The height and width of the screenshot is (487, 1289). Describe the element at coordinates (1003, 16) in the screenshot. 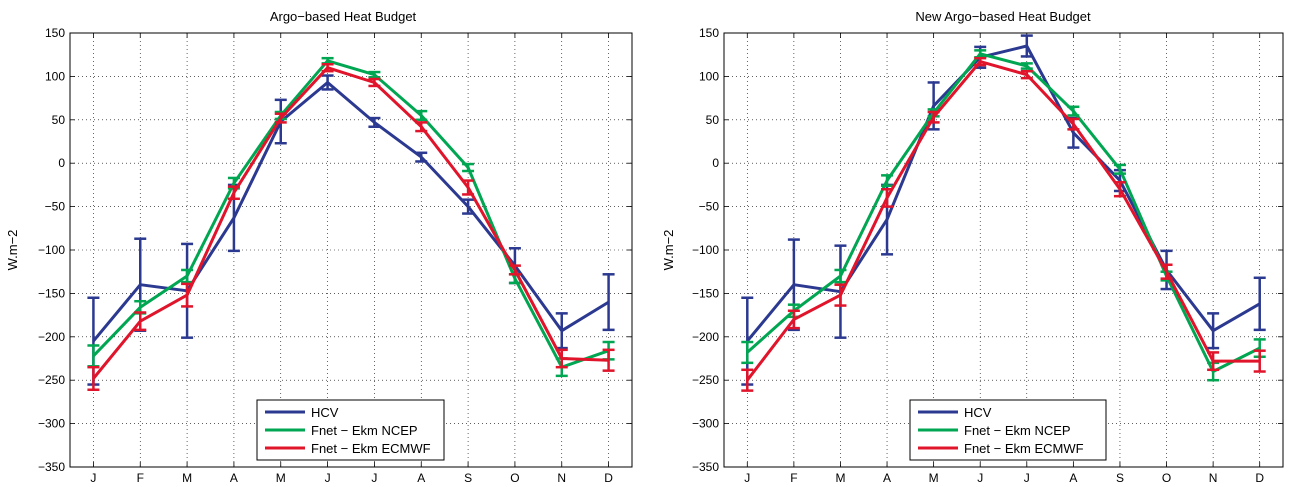

I see `chart-title: New Argo−based Heat Budget` at that location.